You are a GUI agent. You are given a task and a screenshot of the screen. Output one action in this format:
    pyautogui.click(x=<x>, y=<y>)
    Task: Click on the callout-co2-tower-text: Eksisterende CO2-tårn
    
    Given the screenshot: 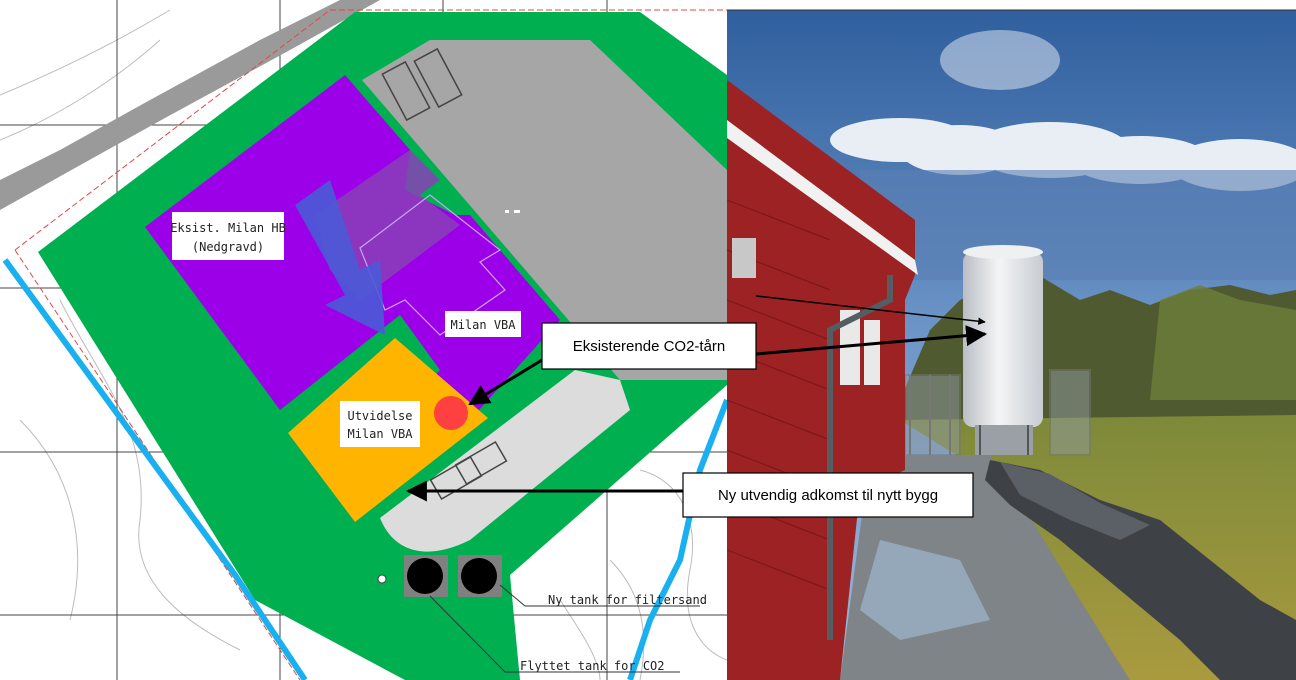 What is the action you would take?
    pyautogui.click(x=649, y=346)
    